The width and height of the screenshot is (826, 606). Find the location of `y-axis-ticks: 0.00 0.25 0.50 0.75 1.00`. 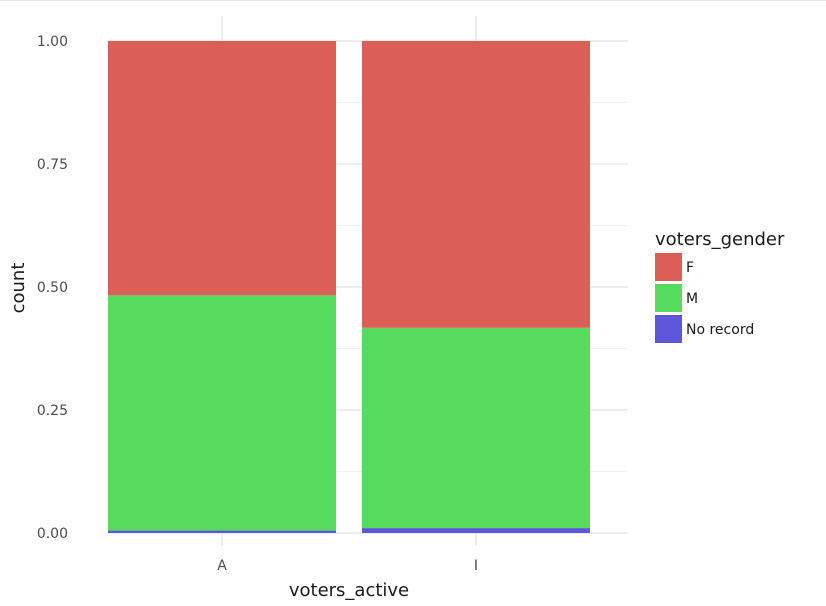

y-axis-ticks: 0.00 0.25 0.50 0.75 1.00 is located at coordinates (52, 288).